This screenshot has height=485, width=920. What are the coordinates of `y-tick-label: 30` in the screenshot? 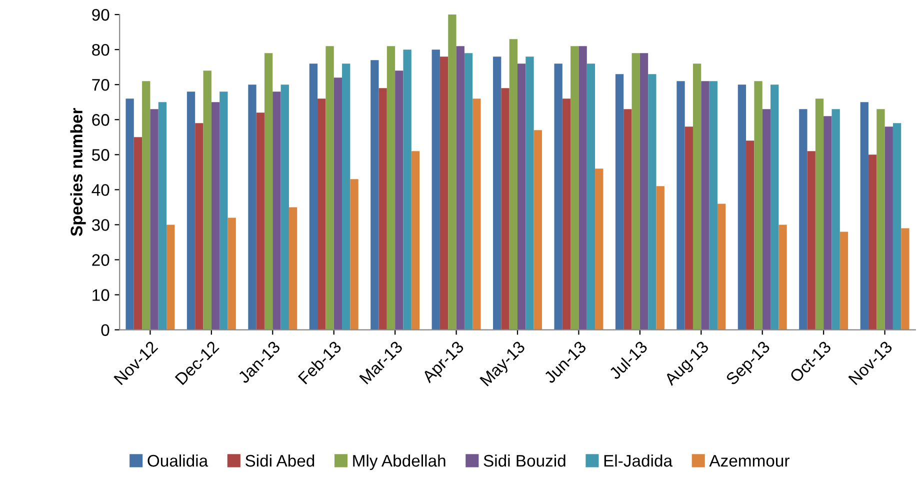 It's located at (101, 225).